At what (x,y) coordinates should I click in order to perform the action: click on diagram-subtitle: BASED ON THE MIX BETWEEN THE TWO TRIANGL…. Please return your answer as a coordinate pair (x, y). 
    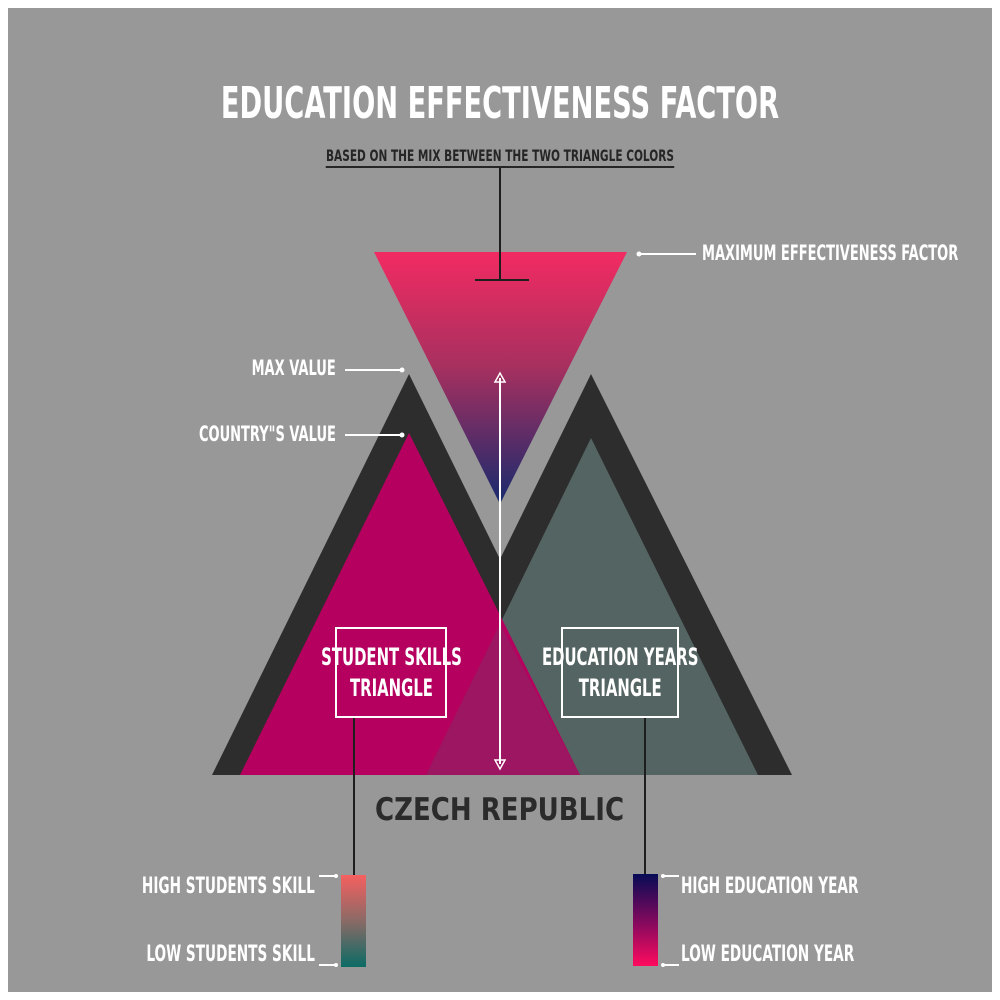
    Looking at the image, I should click on (500, 157).